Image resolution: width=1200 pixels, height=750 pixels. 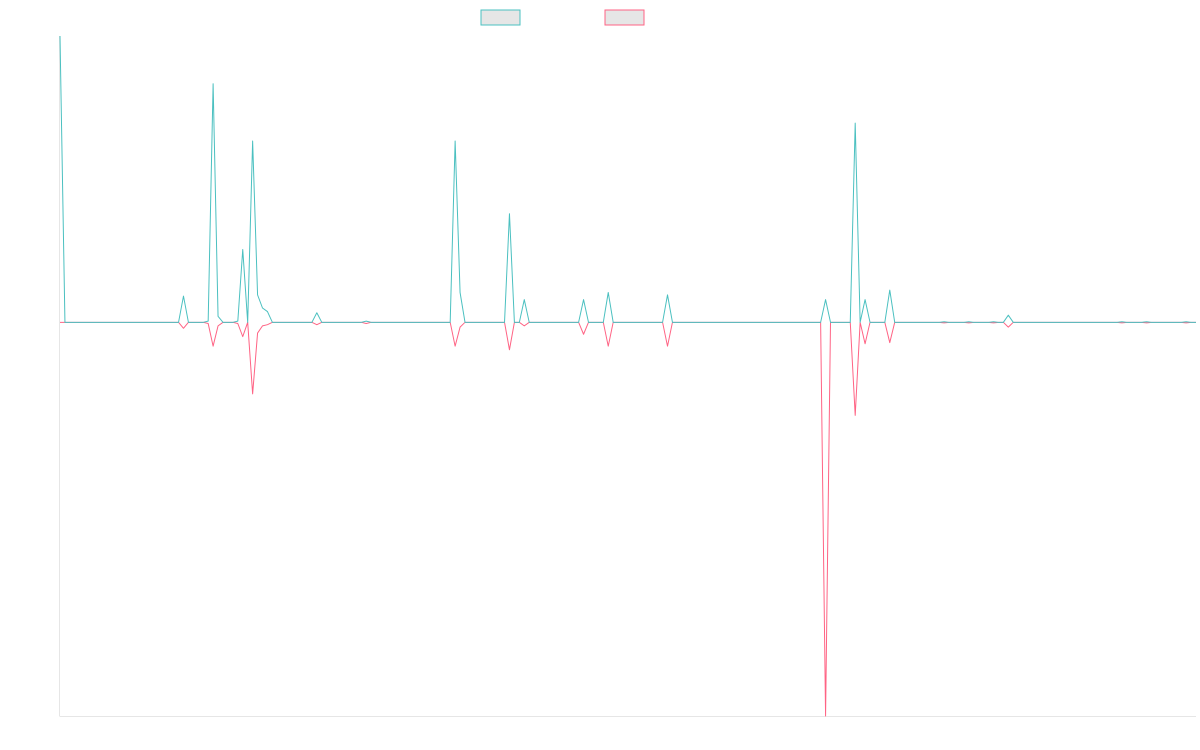 I want to click on legend-swatch-teal, so click(x=500, y=17).